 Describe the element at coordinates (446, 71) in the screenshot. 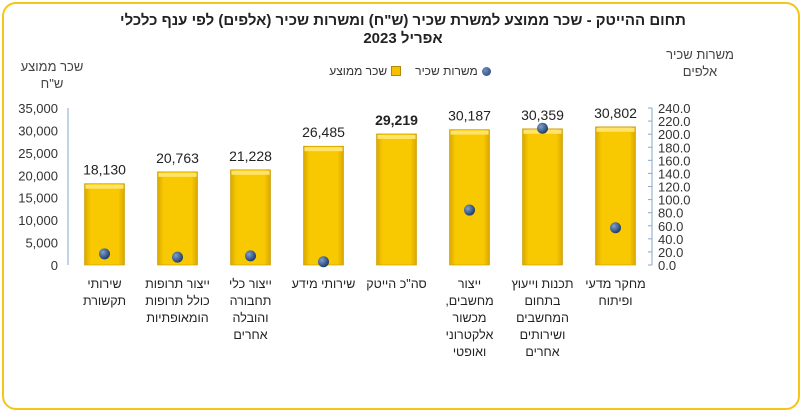

I see `legend-label: משרות שכיר` at that location.